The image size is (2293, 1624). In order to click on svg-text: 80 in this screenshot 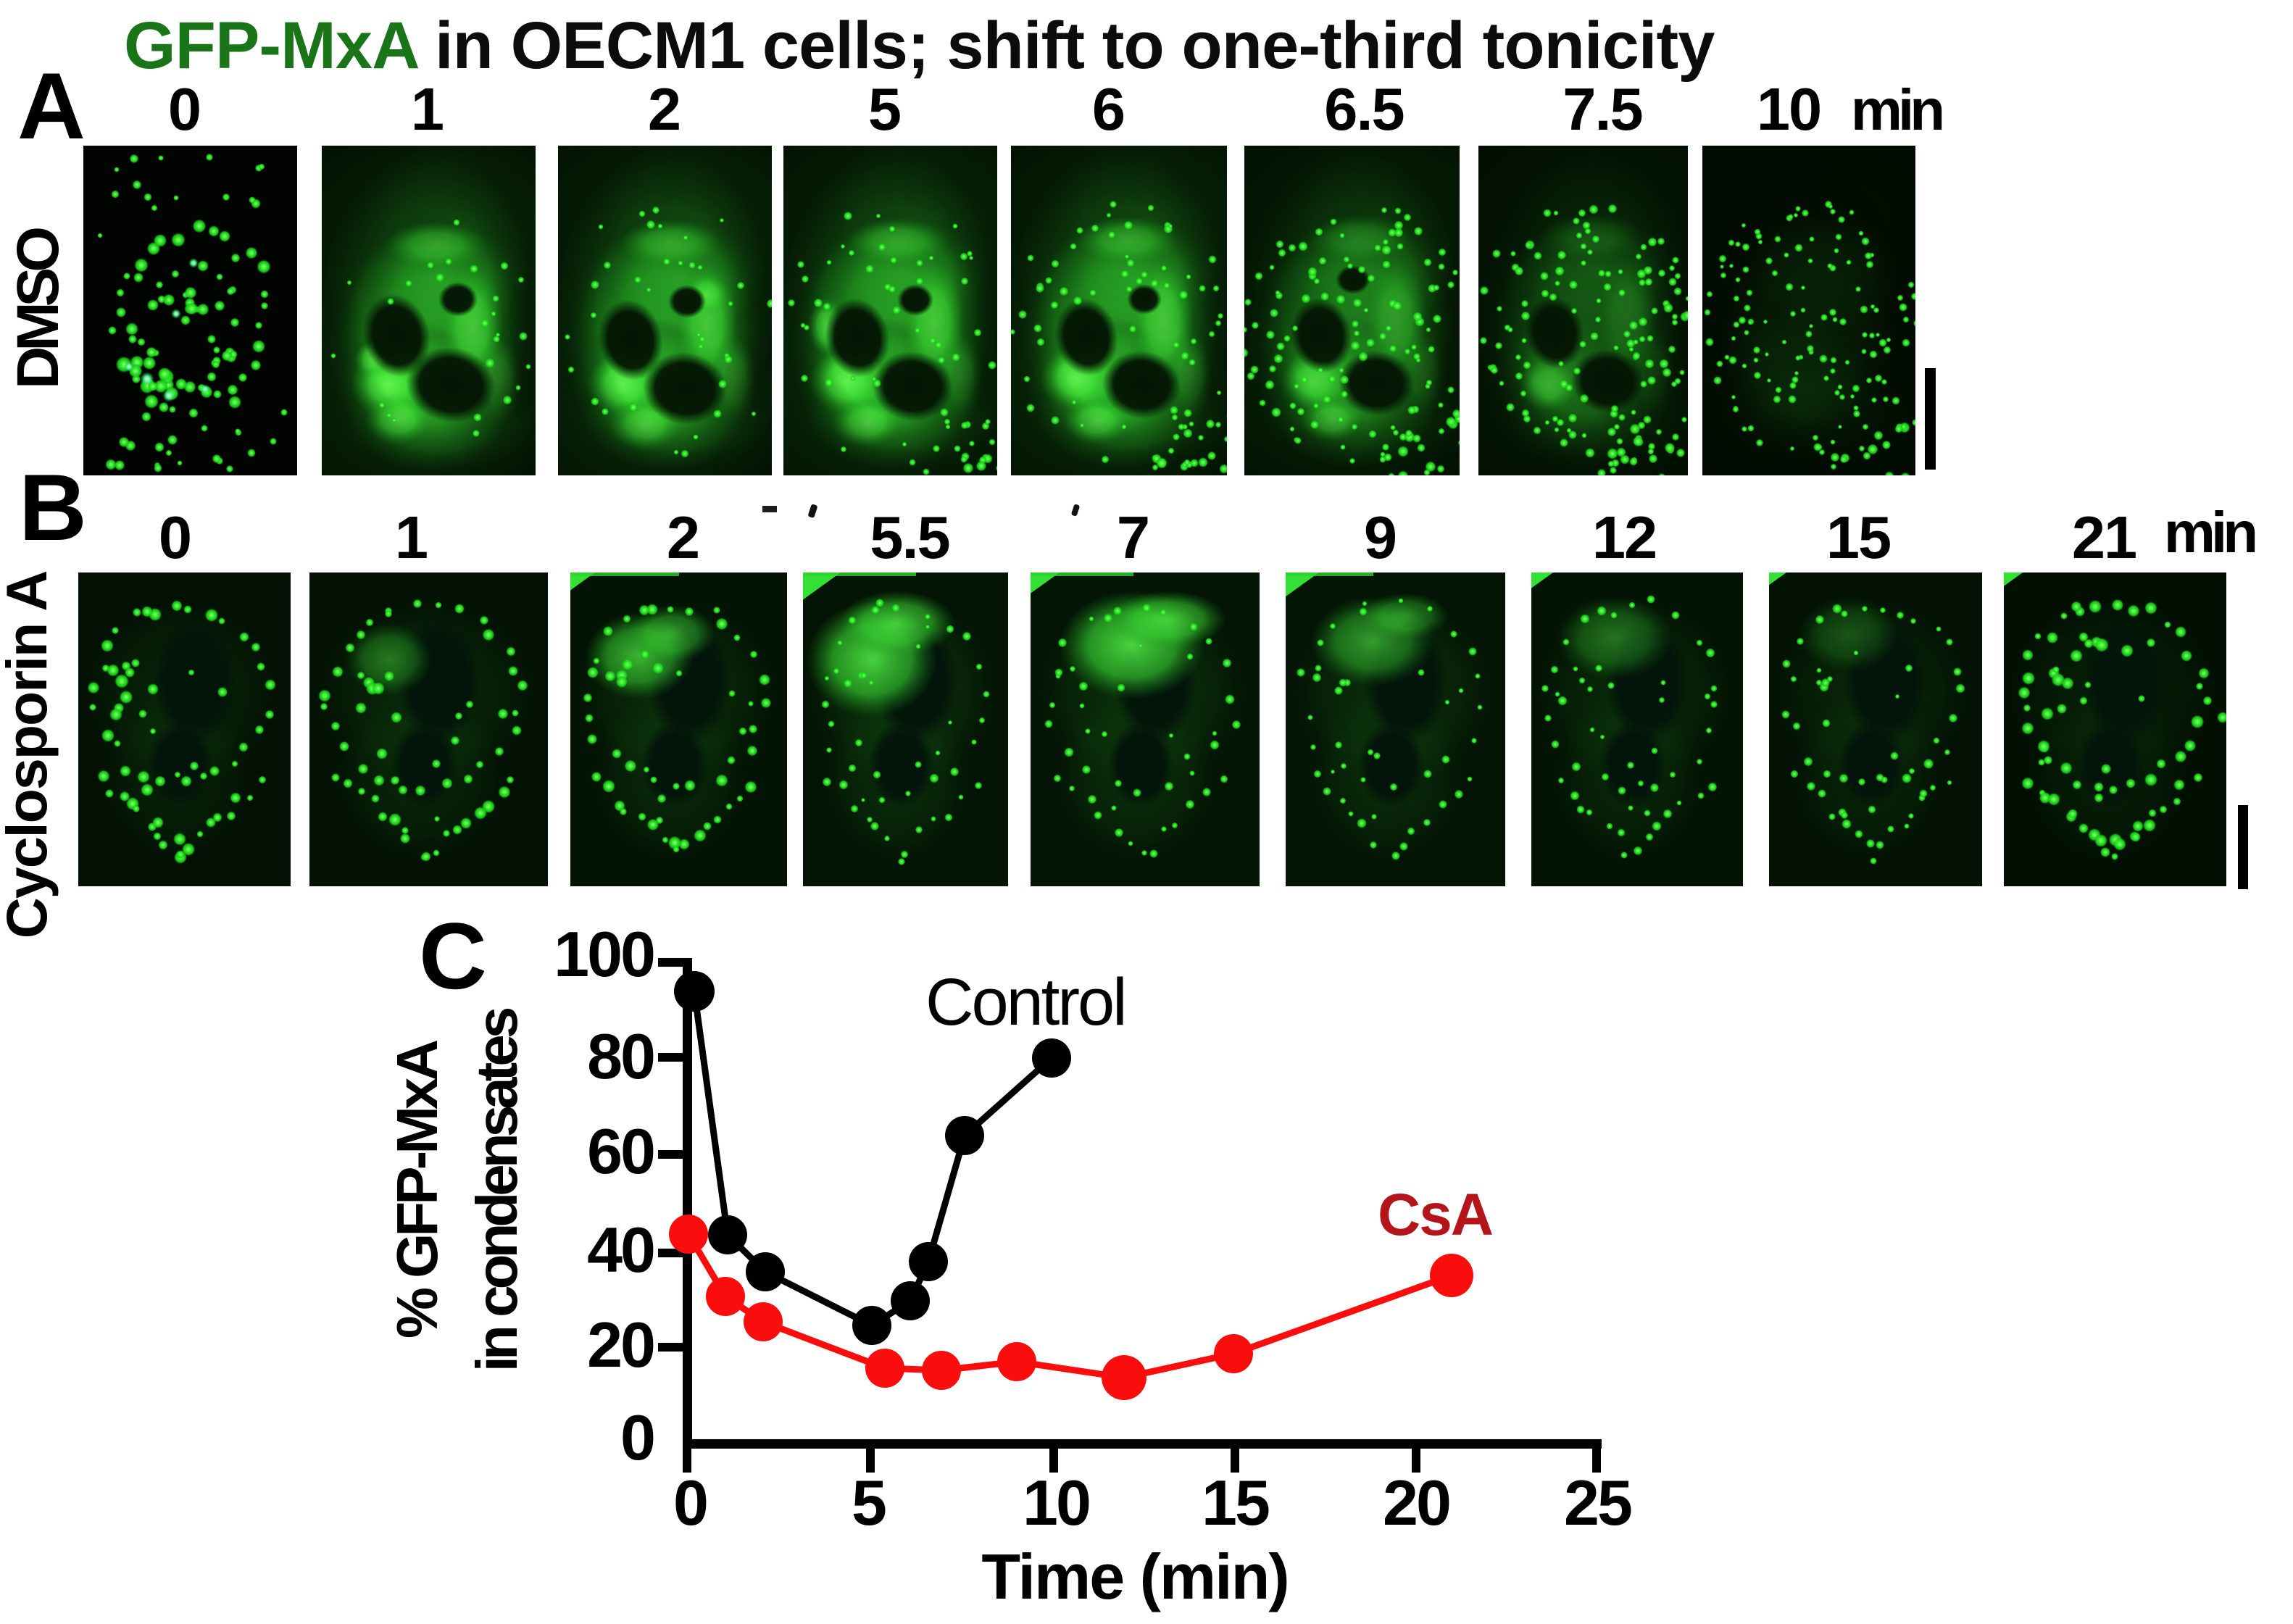, I will do `click(620, 1056)`.